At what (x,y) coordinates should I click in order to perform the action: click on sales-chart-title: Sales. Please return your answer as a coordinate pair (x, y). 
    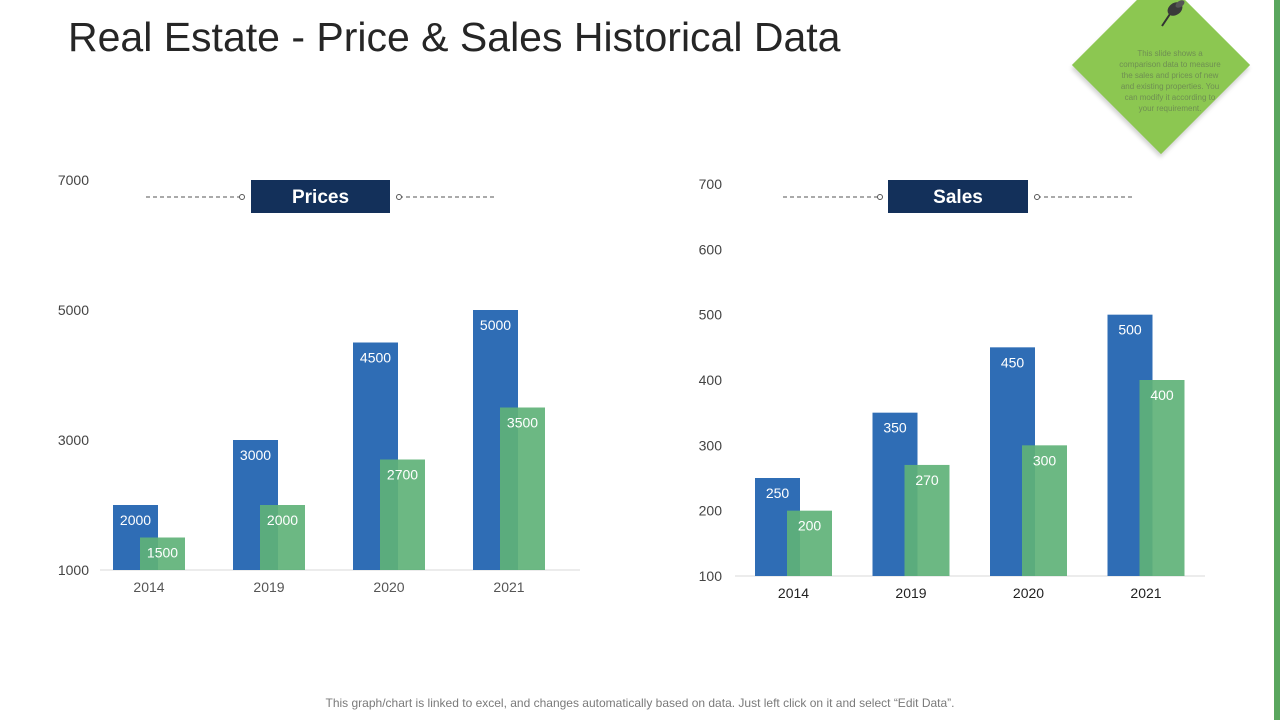
    Looking at the image, I should click on (958, 197).